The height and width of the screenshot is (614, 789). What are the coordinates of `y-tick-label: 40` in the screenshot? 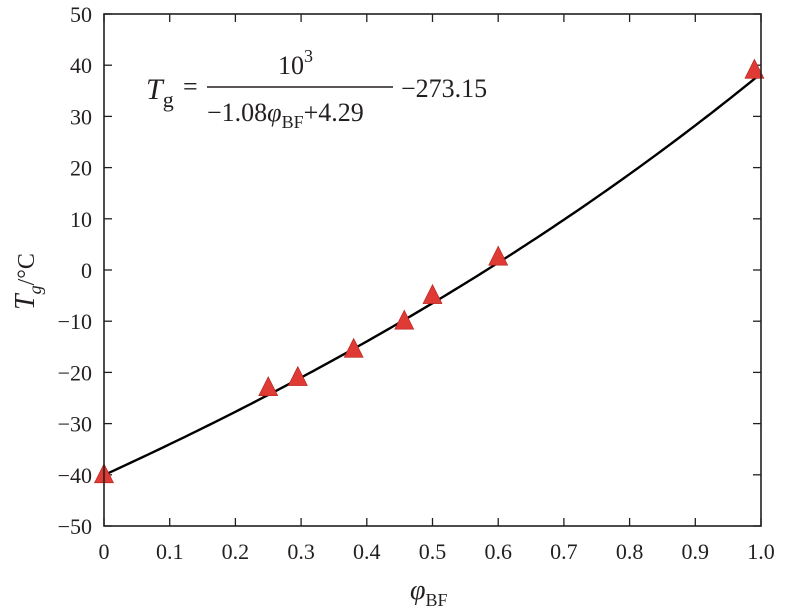 It's located at (81, 65).